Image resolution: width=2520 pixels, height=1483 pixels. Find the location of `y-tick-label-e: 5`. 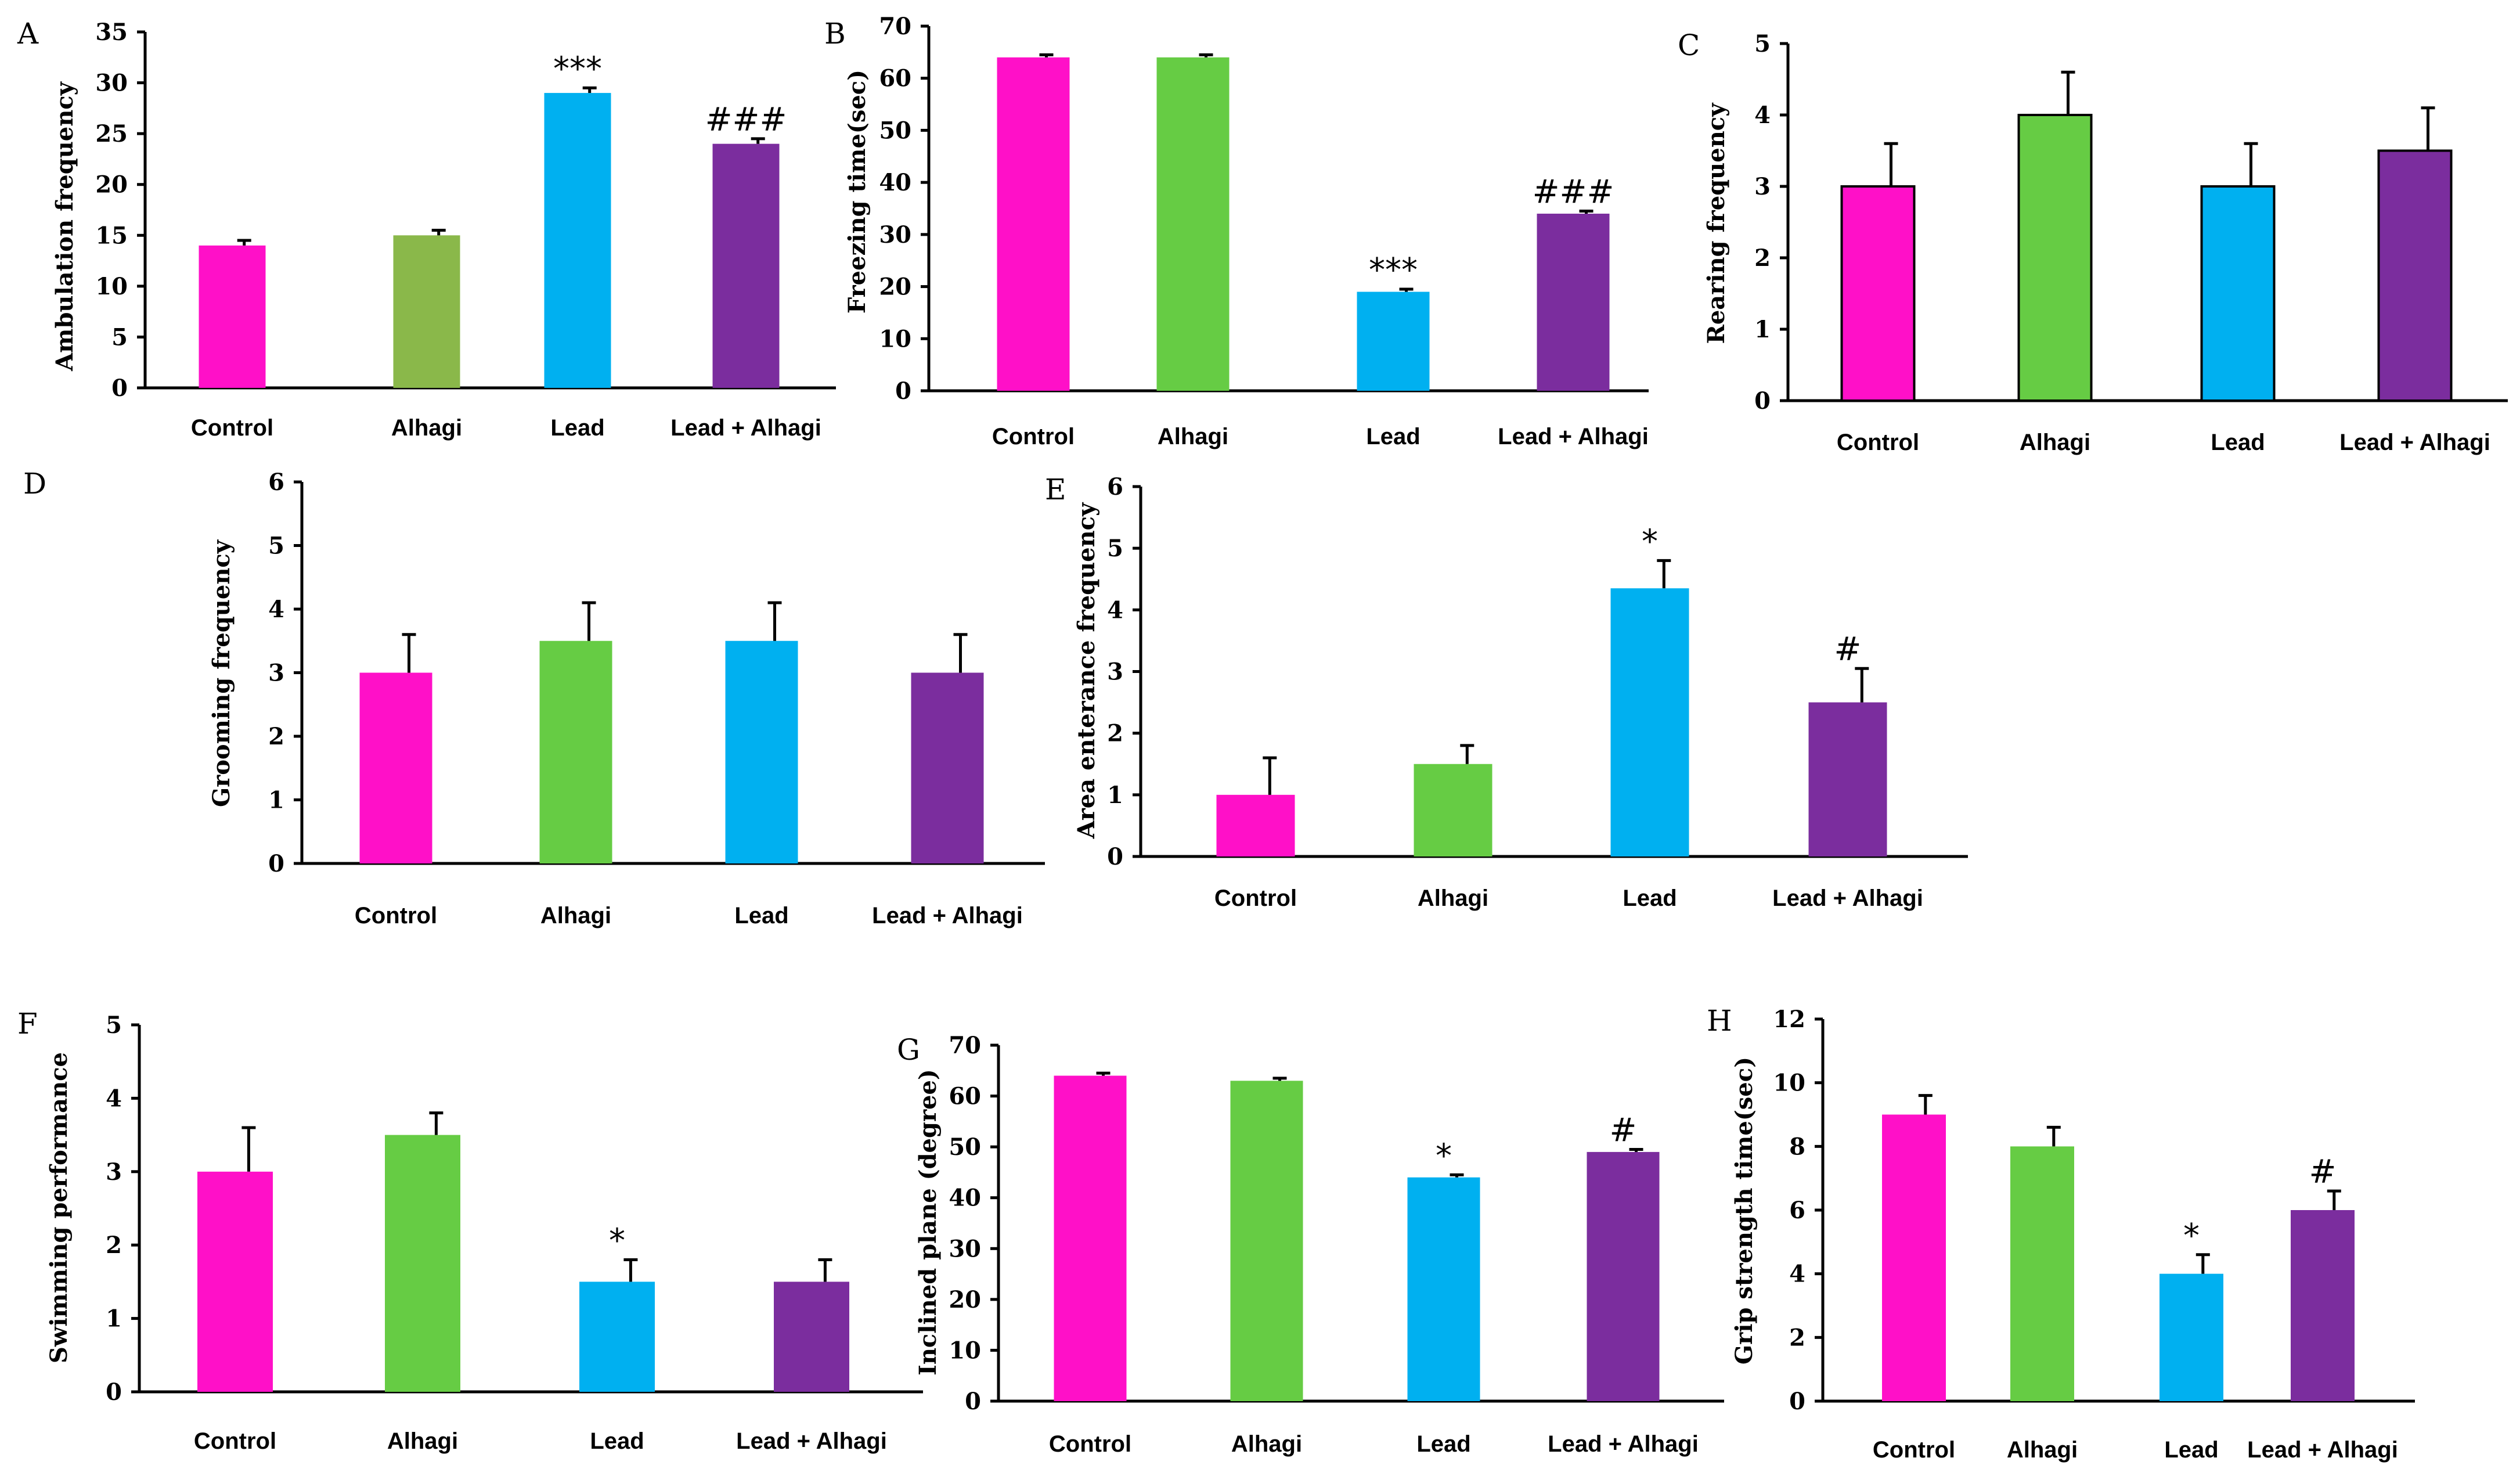

y-tick-label-e: 5 is located at coordinates (1115, 548).